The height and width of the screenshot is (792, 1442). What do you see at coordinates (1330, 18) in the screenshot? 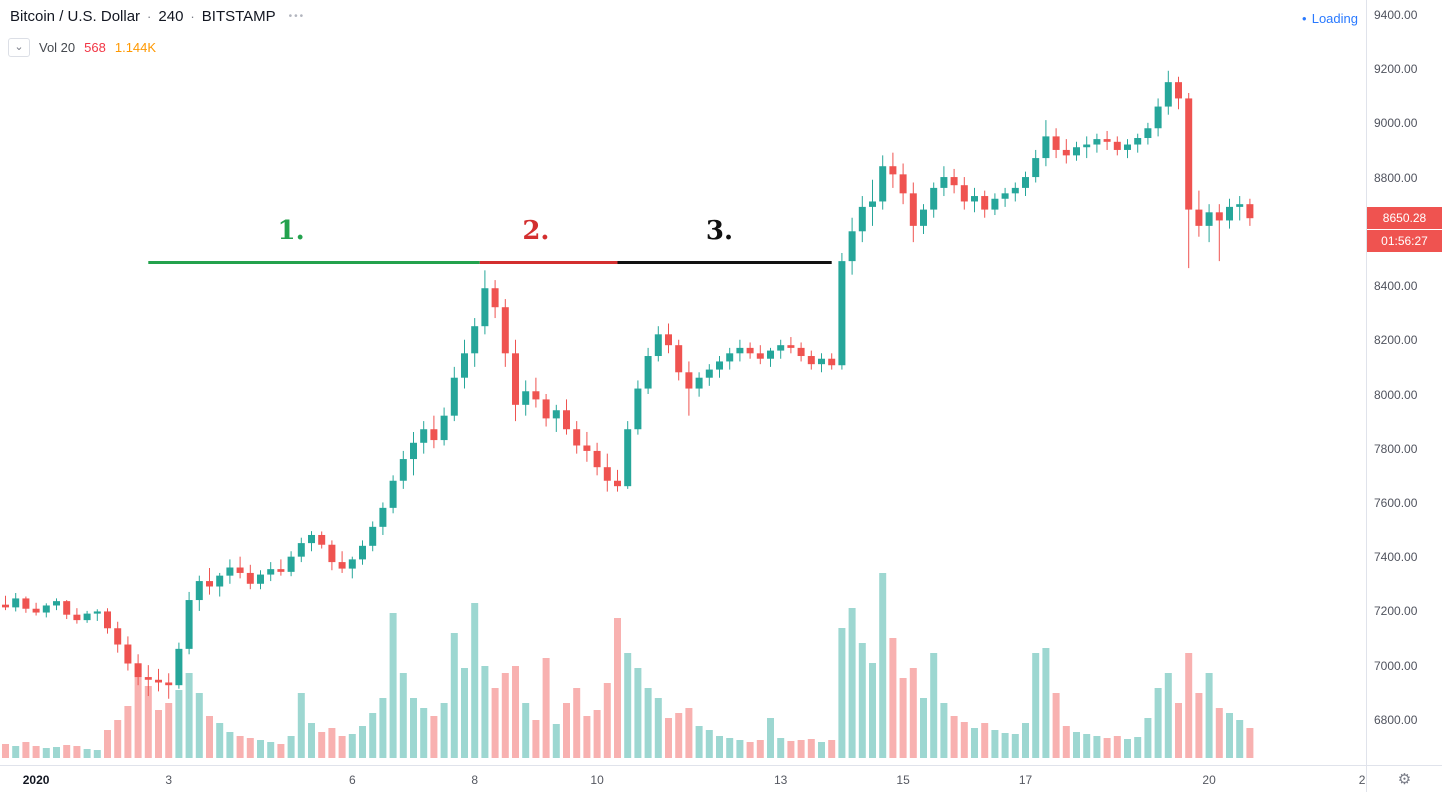
I see `loading-indicator: ● Loading` at bounding box center [1330, 18].